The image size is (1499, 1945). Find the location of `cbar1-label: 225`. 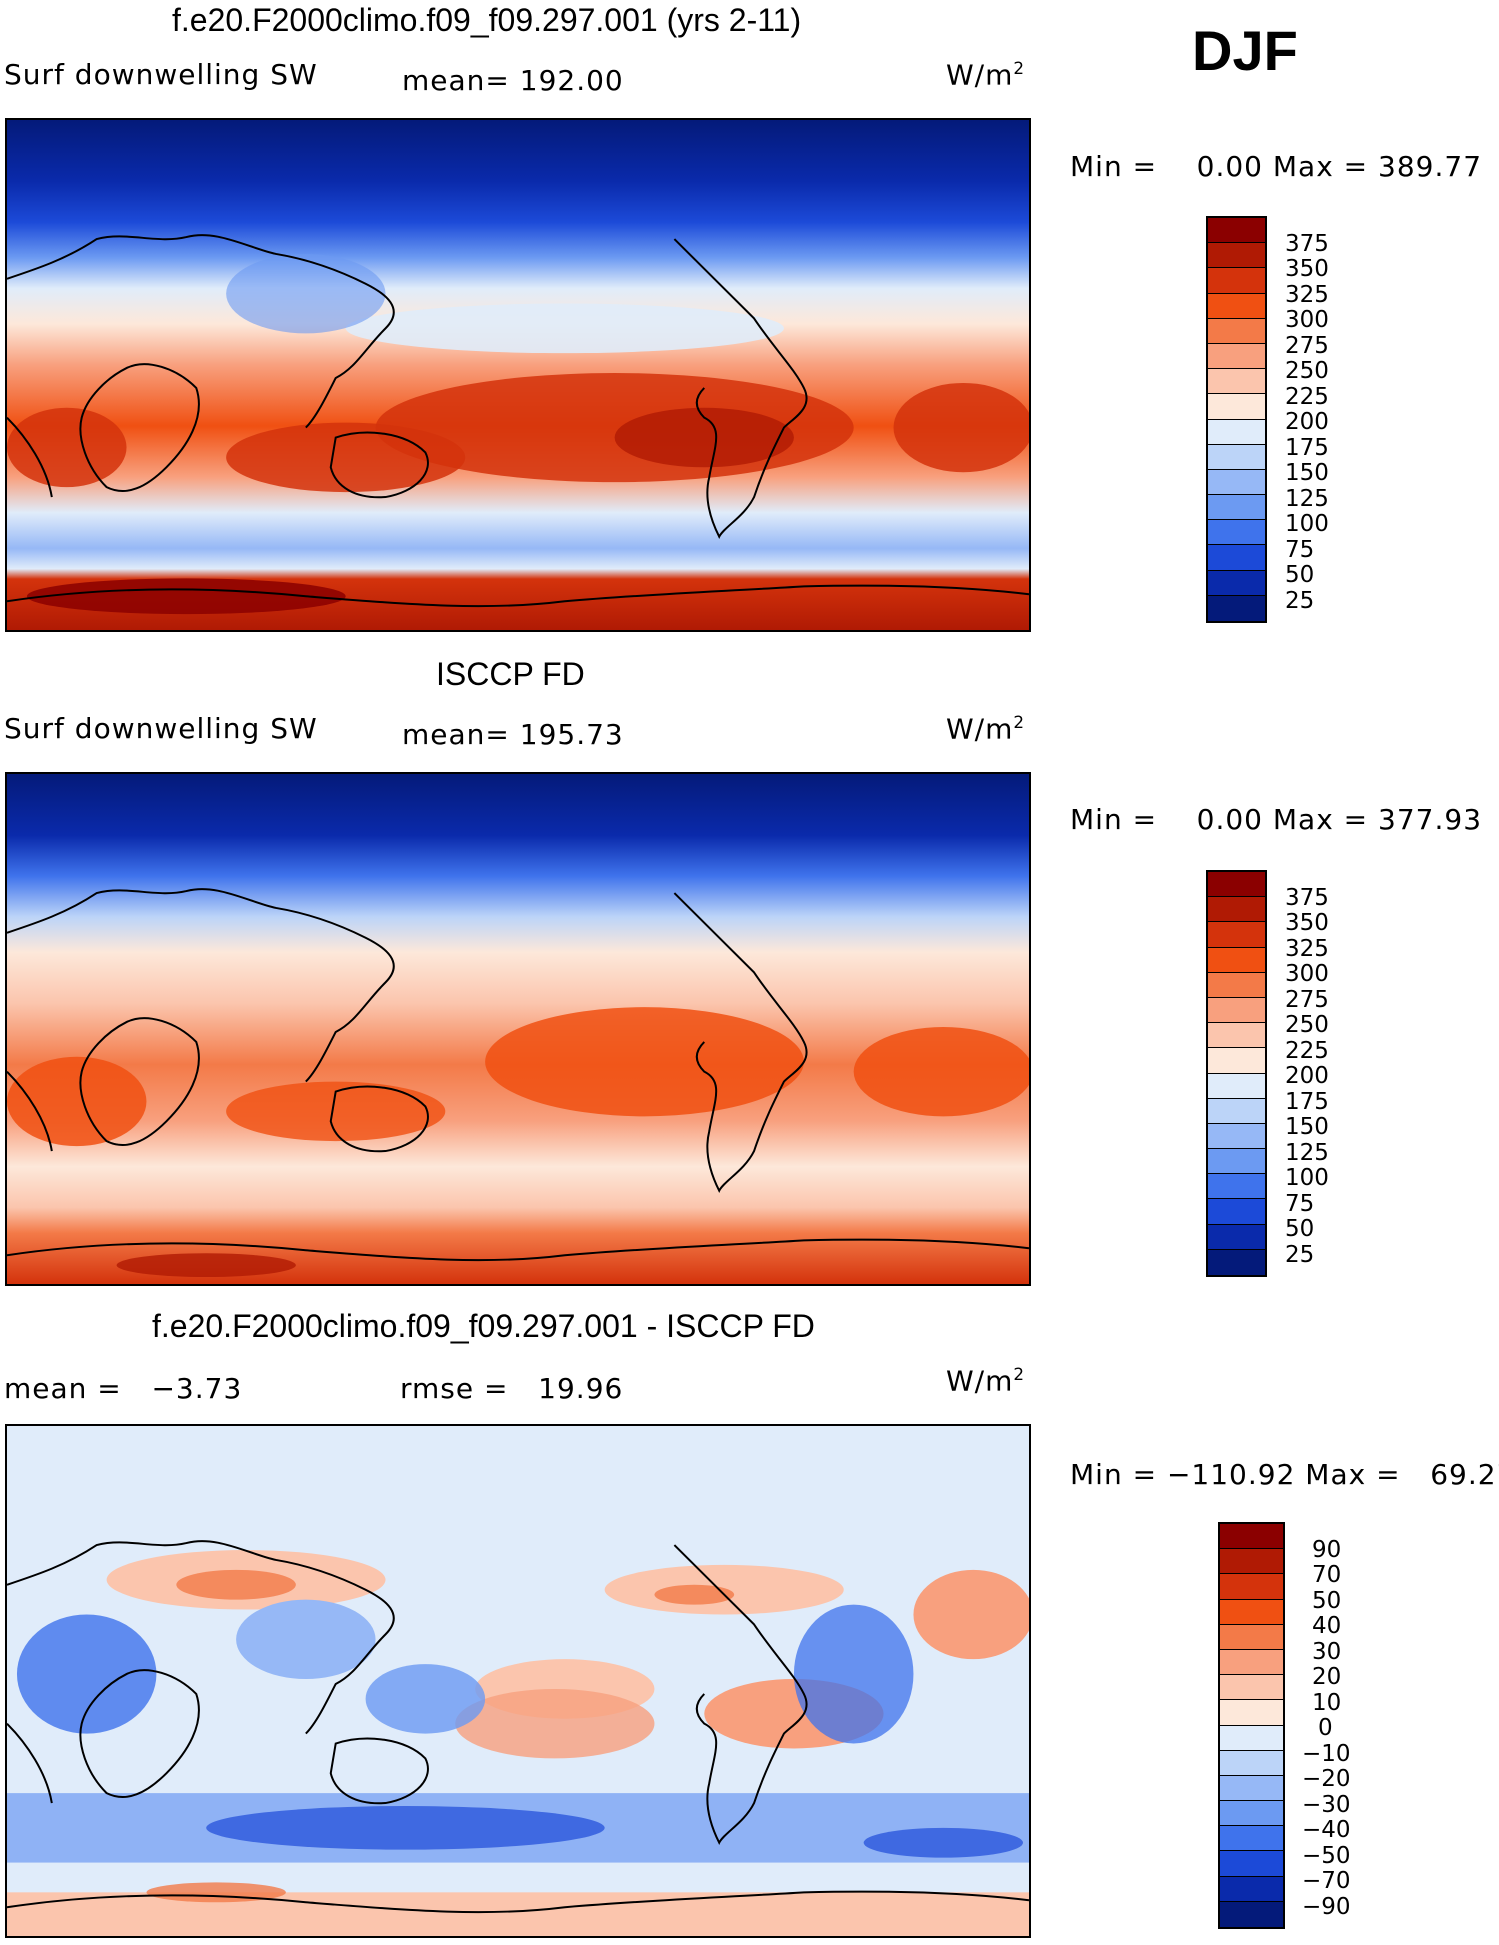

cbar1-label: 225 is located at coordinates (1307, 397).